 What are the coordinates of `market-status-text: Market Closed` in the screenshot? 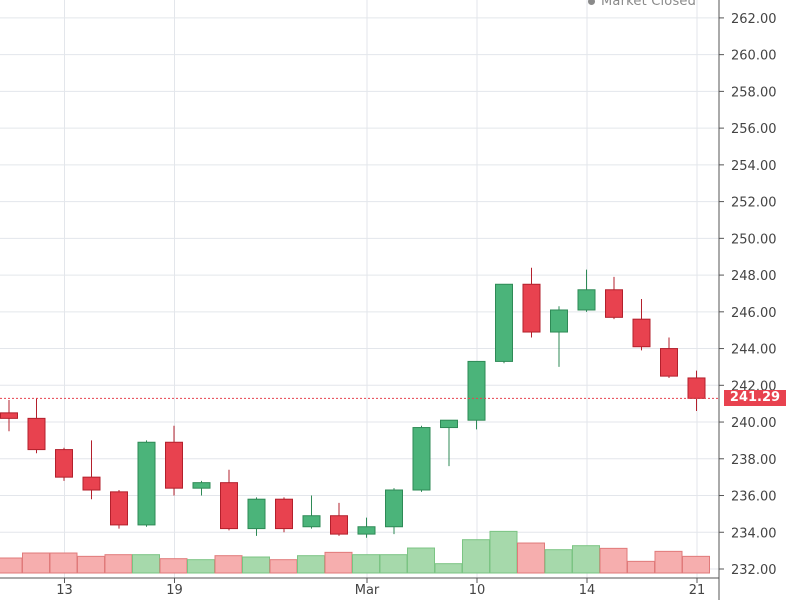 It's located at (649, 4).